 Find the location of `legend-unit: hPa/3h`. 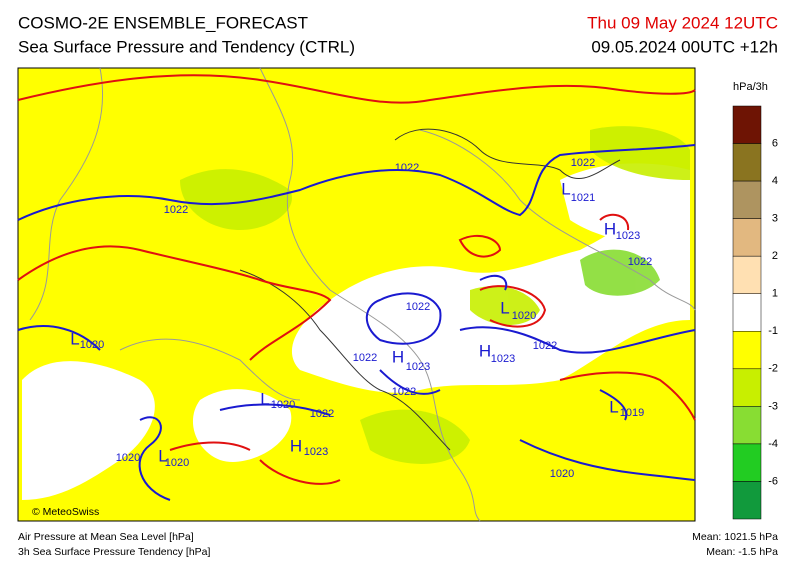

legend-unit: hPa/3h is located at coordinates (750, 87).